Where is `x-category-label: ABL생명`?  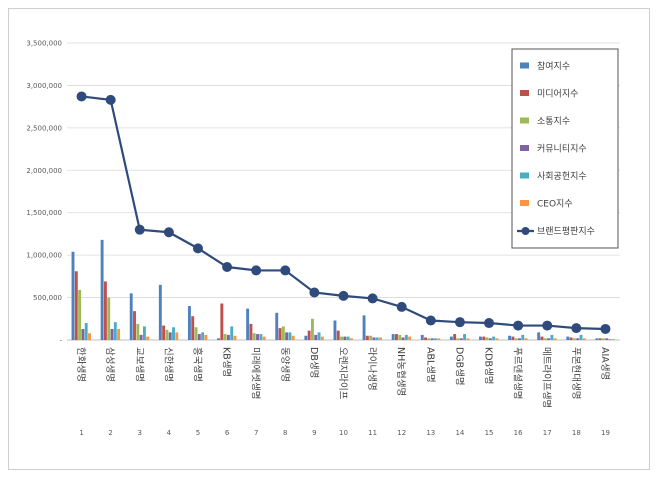 x-category-label: ABL생명 is located at coordinates (429, 365).